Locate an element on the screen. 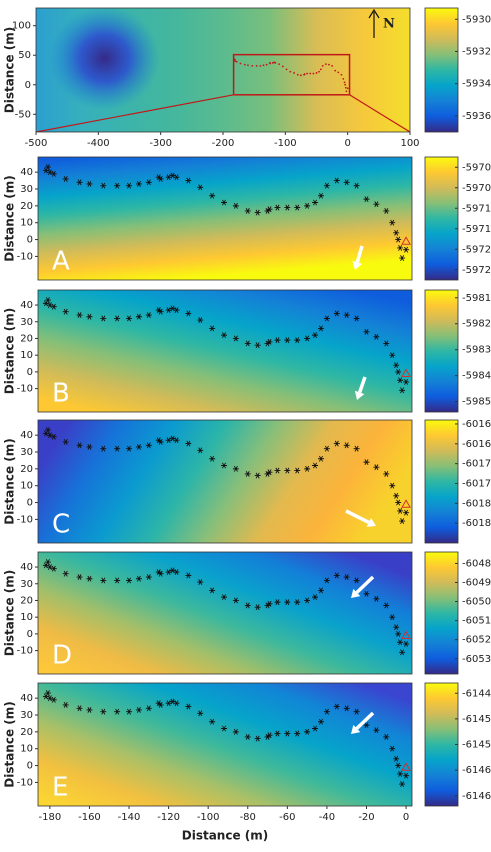 The width and height of the screenshot is (491, 852). colorbar is located at coordinates (441, 481).